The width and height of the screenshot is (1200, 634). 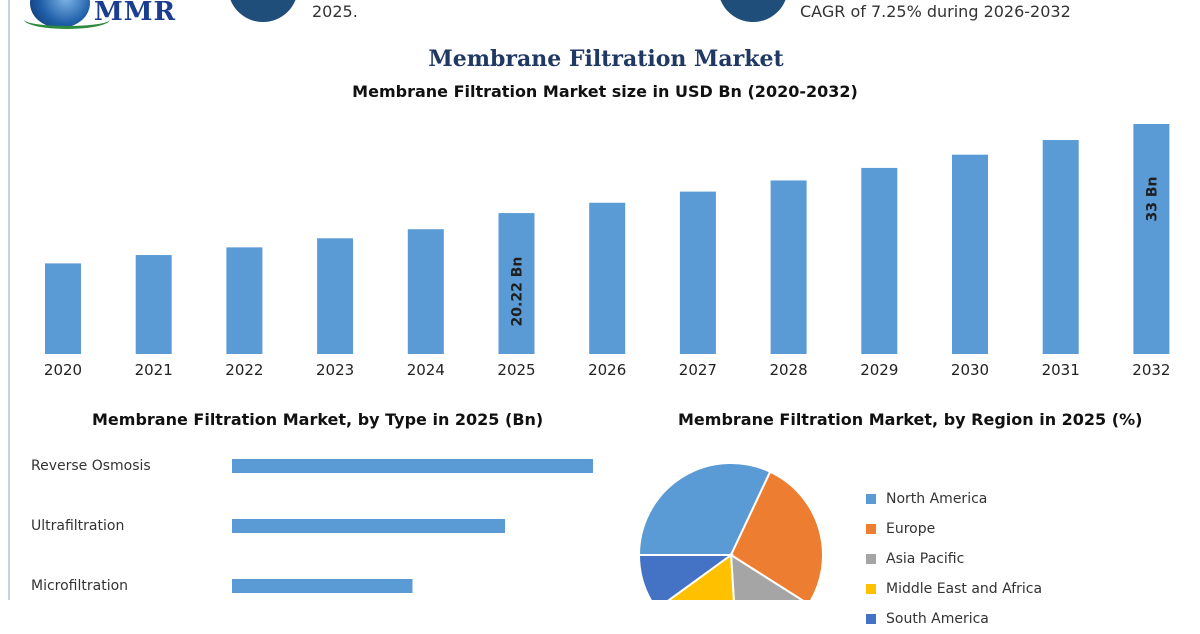 What do you see at coordinates (698, 370) in the screenshot?
I see `x-tick-label: 2027` at bounding box center [698, 370].